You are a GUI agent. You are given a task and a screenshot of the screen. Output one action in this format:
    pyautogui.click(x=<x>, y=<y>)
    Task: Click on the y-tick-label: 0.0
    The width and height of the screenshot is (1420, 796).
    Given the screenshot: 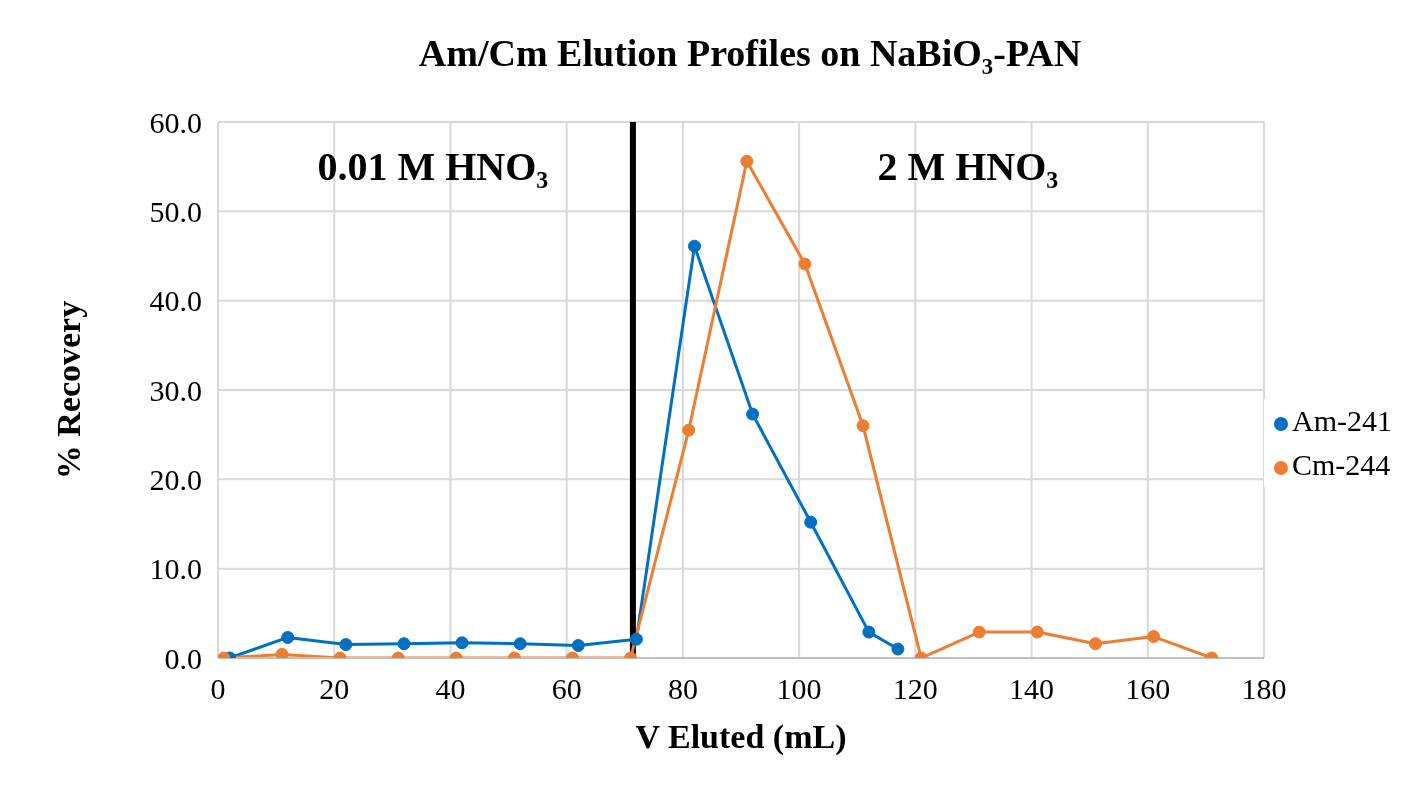 What is the action you would take?
    pyautogui.click(x=183, y=658)
    